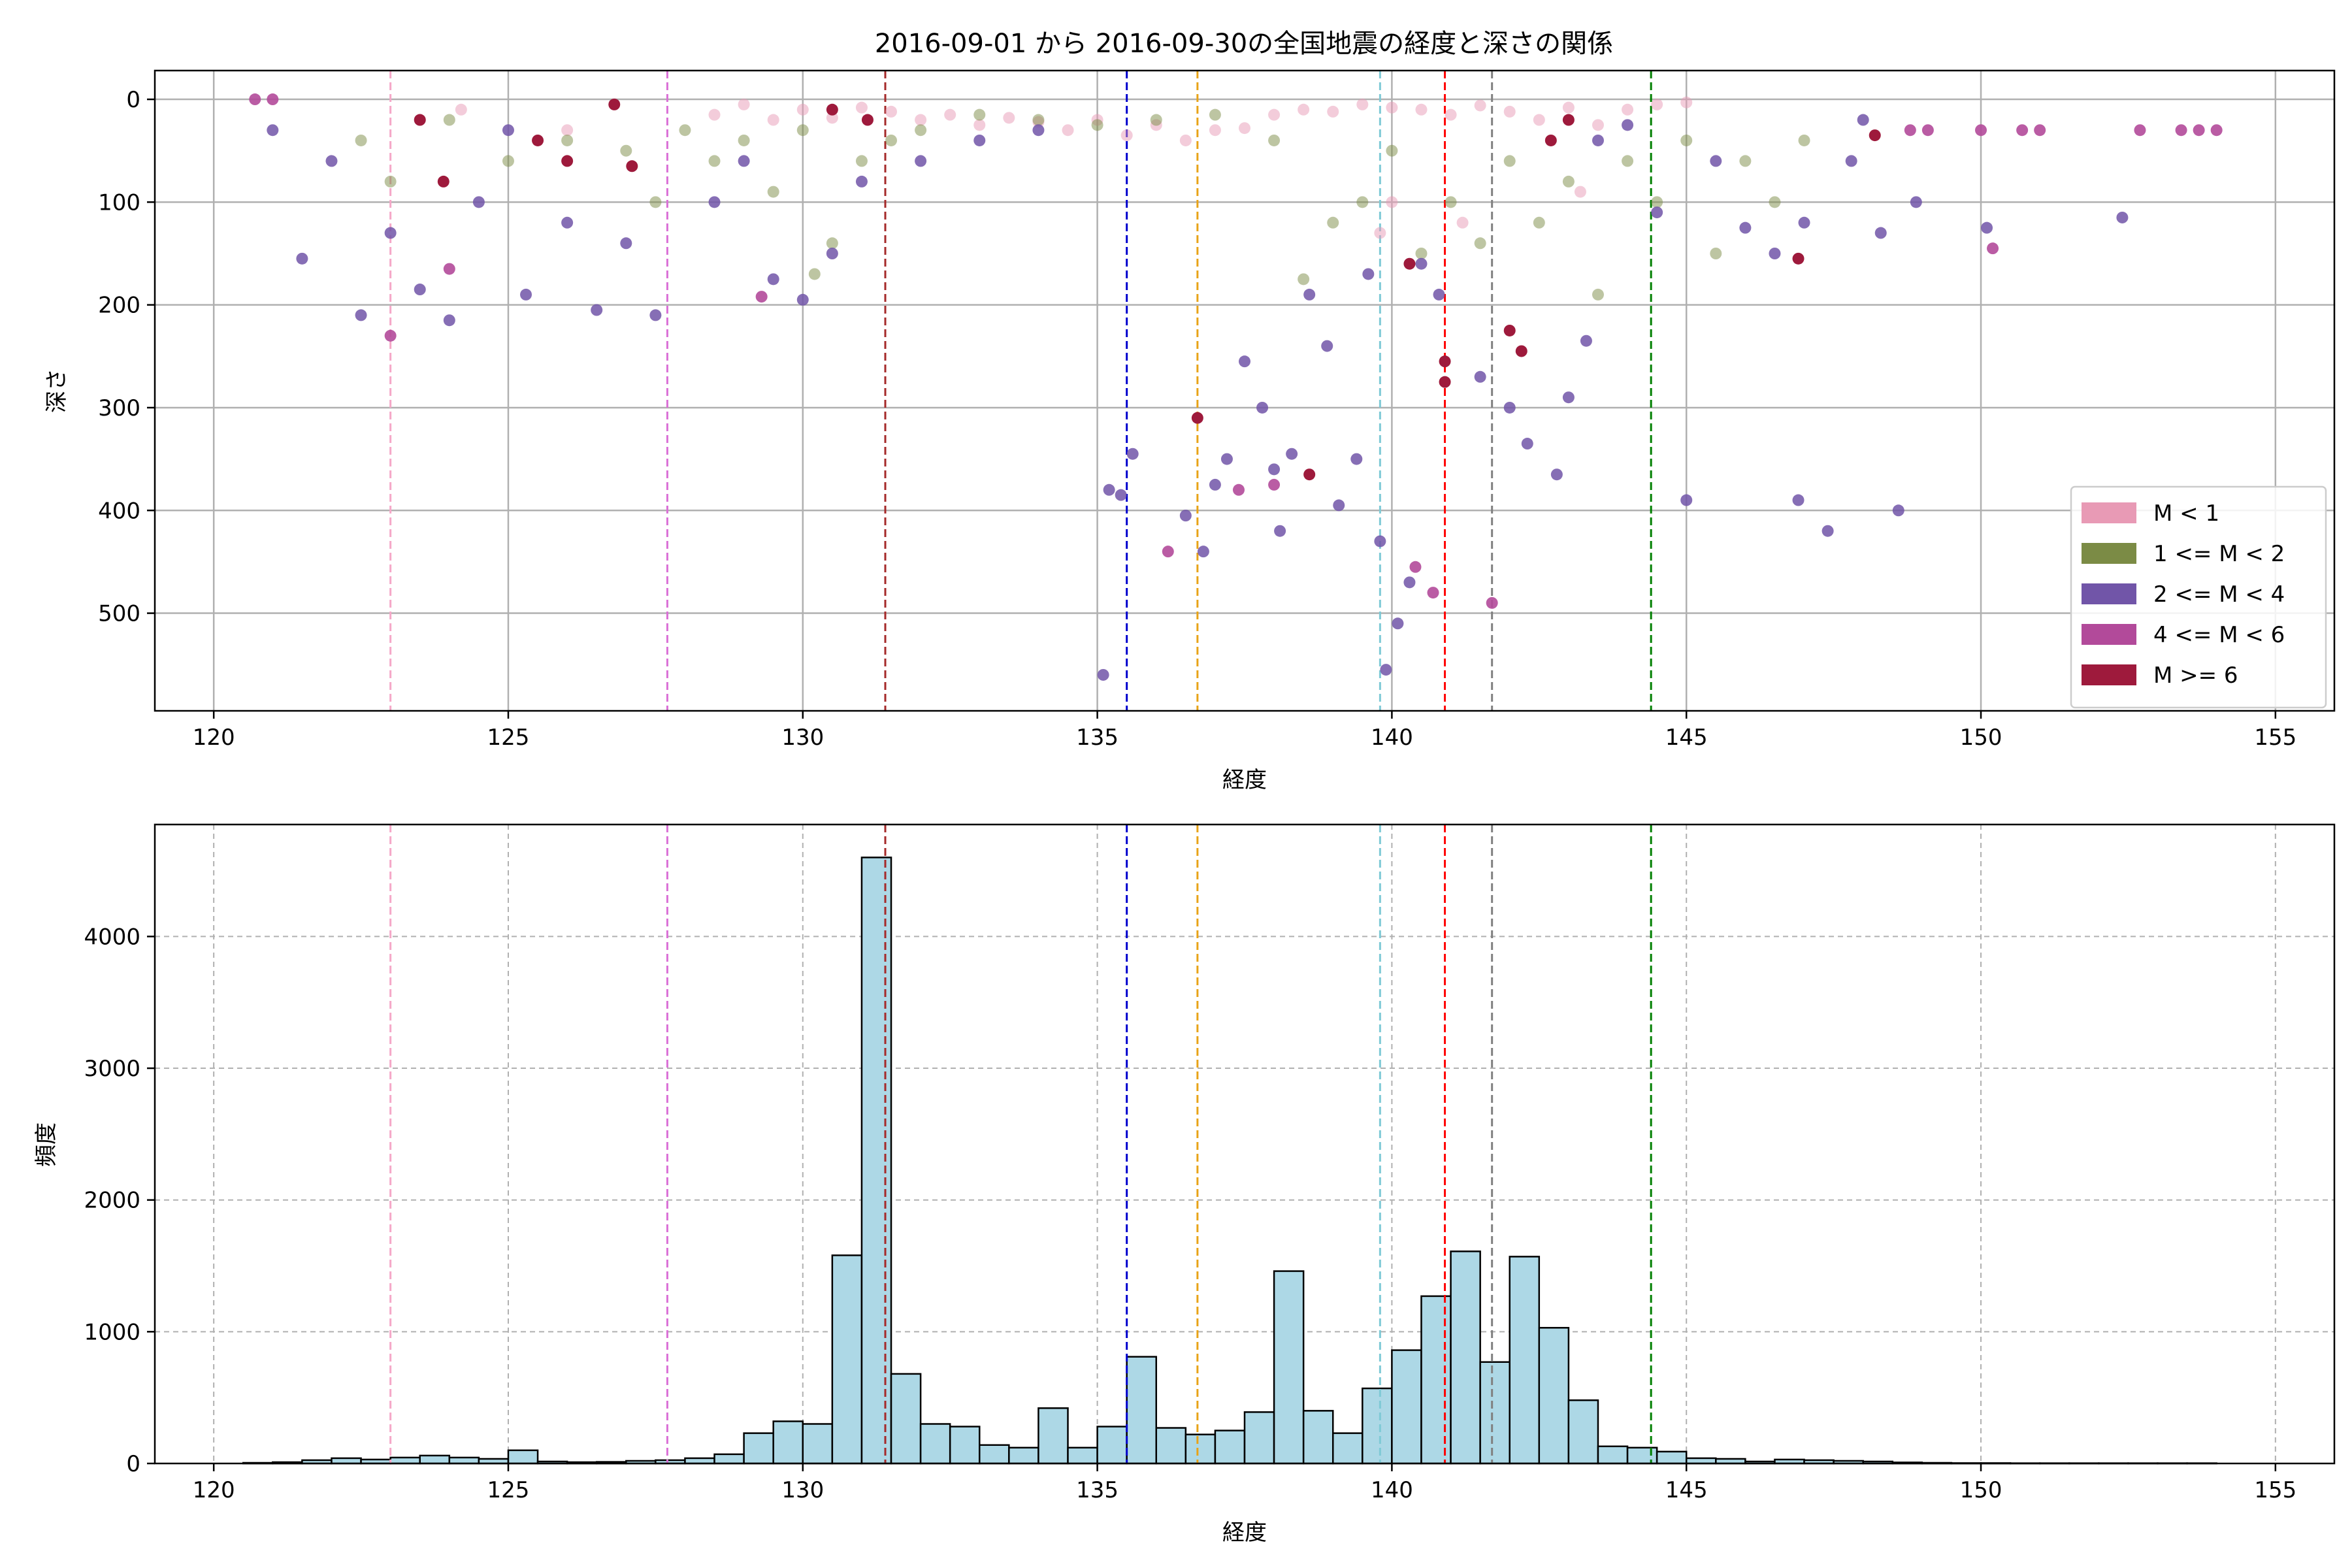  I want to click on legend-swatch, so click(2109, 553).